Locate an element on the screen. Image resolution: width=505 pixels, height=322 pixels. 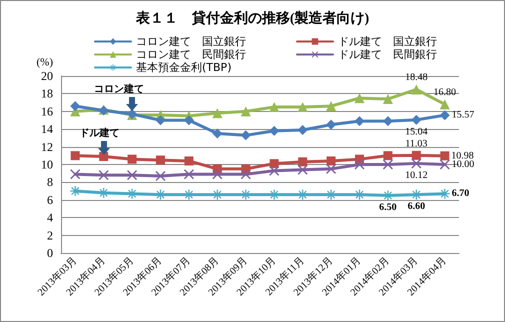
y-tick-label: 20 is located at coordinates (47, 76).